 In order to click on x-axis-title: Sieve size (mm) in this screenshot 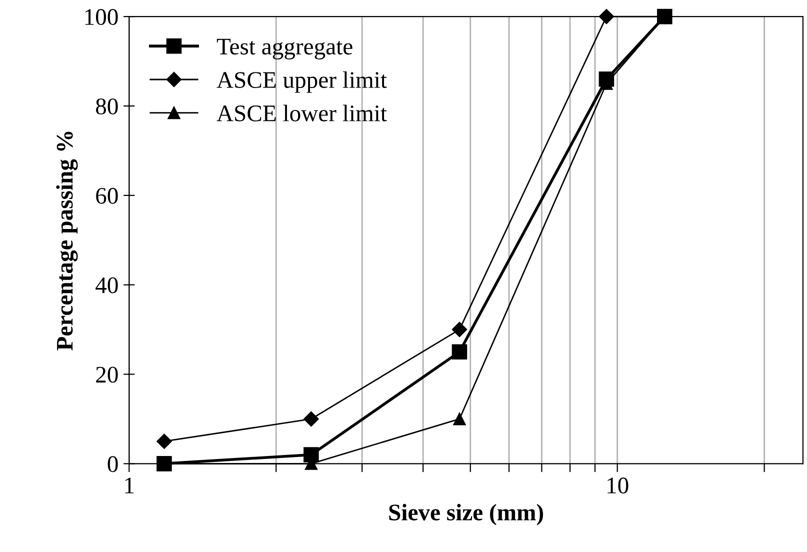, I will do `click(466, 515)`.